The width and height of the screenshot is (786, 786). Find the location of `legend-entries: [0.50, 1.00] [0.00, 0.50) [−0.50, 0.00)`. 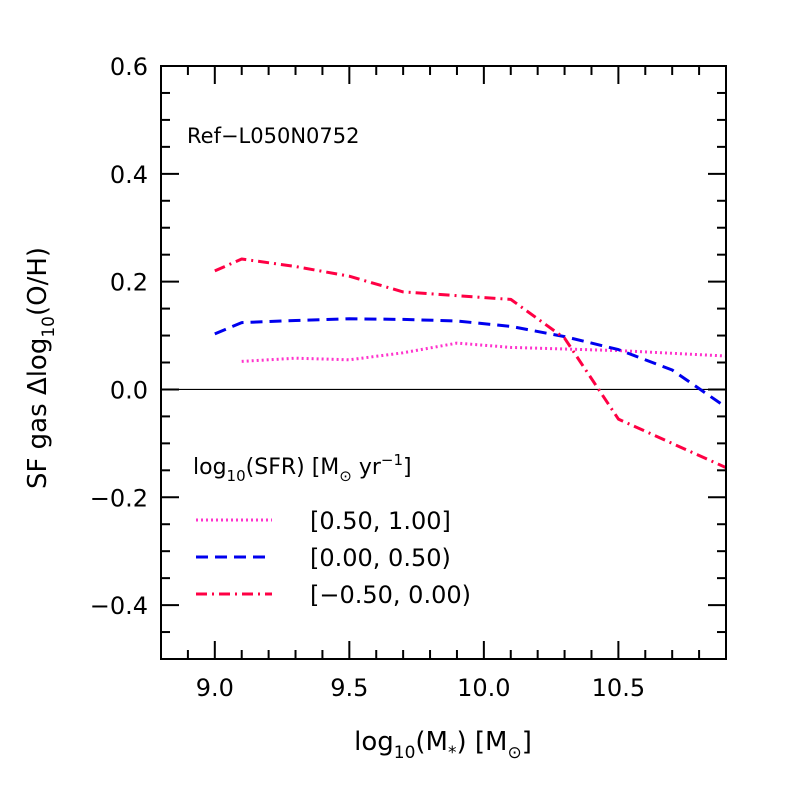

legend-entries: [0.50, 1.00] [0.00, 0.50) [−0.50, 0.00) is located at coordinates (333, 558).